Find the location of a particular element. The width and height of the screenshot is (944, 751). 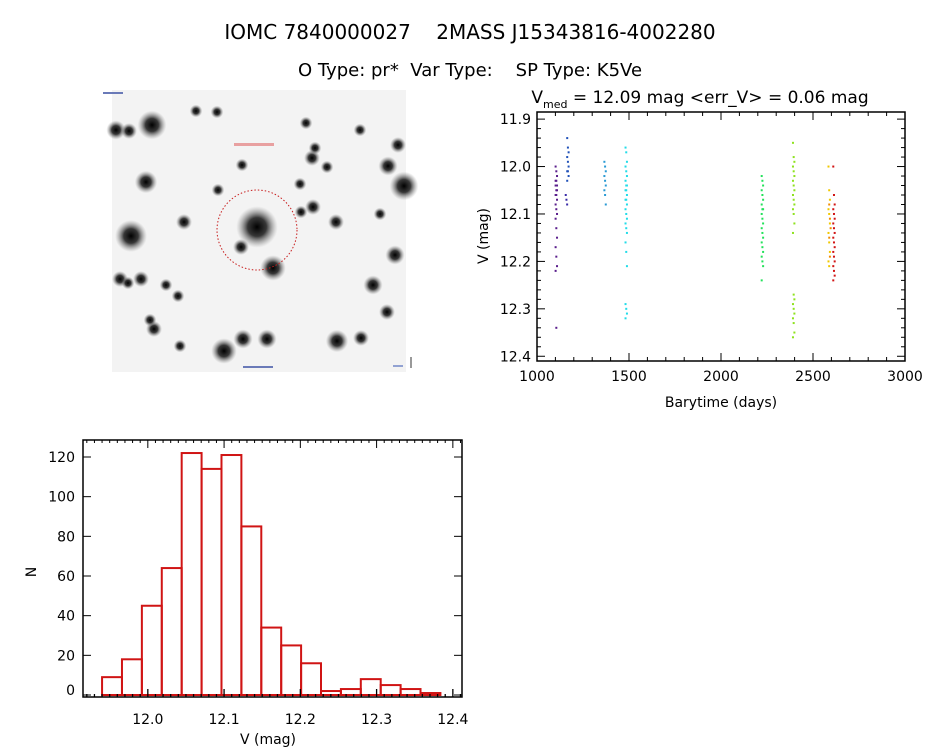

y-tick-label: 100 is located at coordinates (61, 498).